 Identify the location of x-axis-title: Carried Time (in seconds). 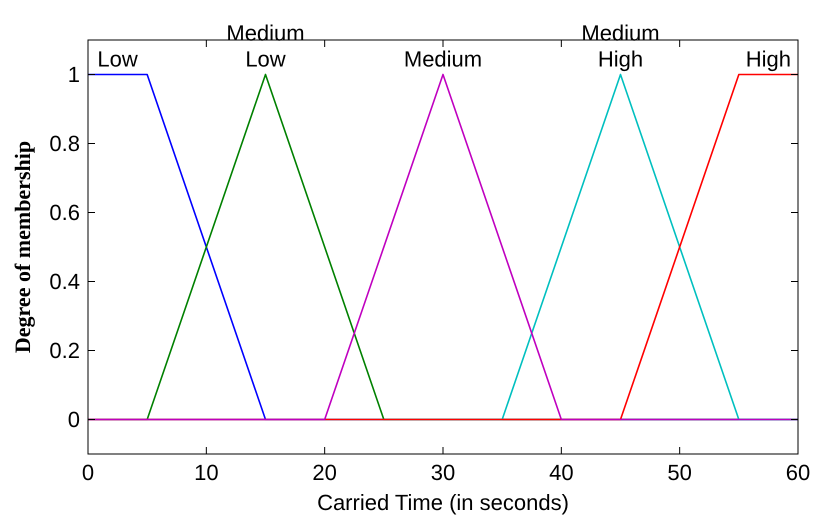
(443, 502).